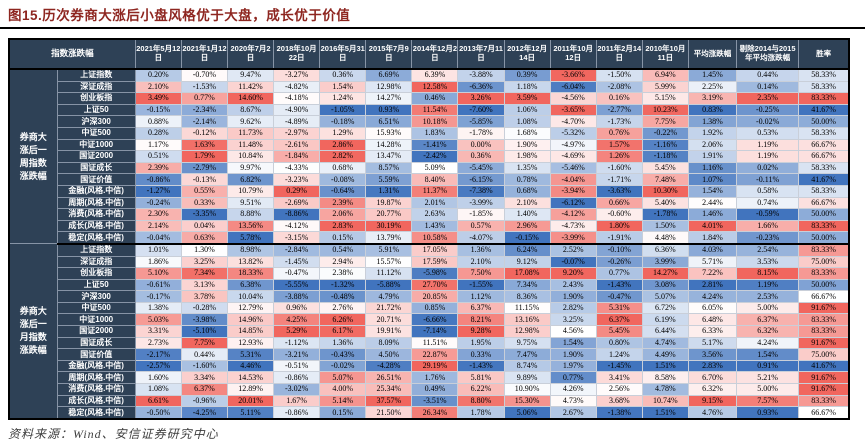  Describe the element at coordinates (527, 296) in the screenshot. I see `value-cell: 8.36%` at that location.